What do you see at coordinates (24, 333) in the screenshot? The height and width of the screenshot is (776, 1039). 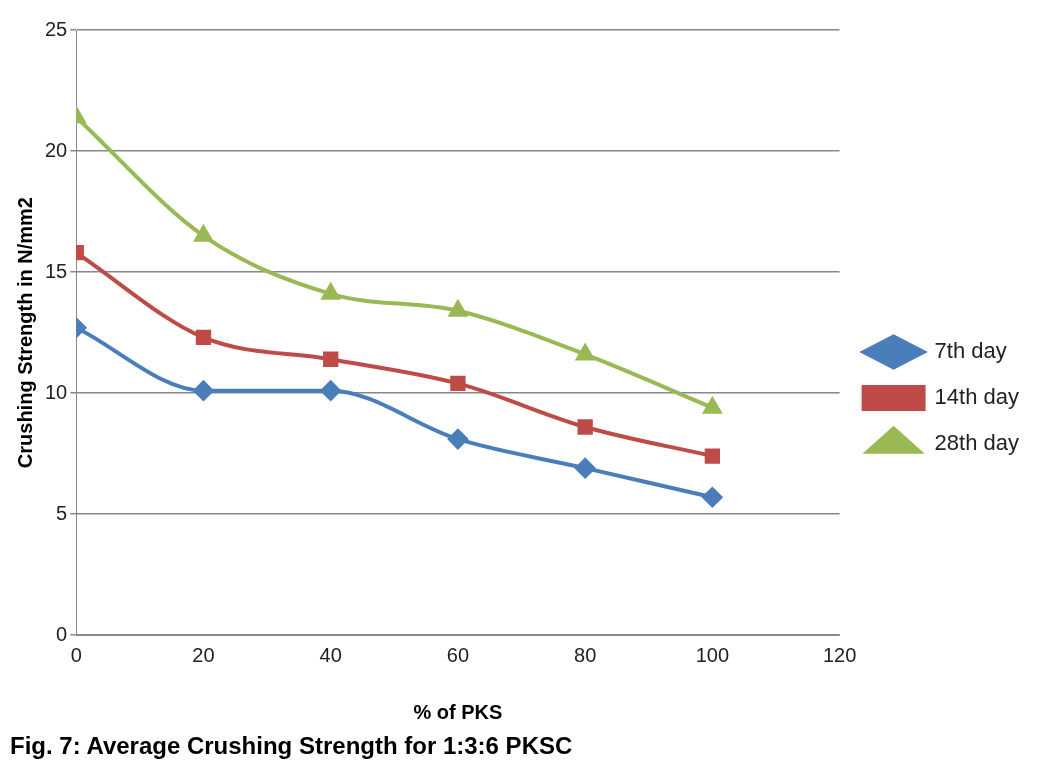 I see `y-axis-title: Crushing Strength in N/mm2` at bounding box center [24, 333].